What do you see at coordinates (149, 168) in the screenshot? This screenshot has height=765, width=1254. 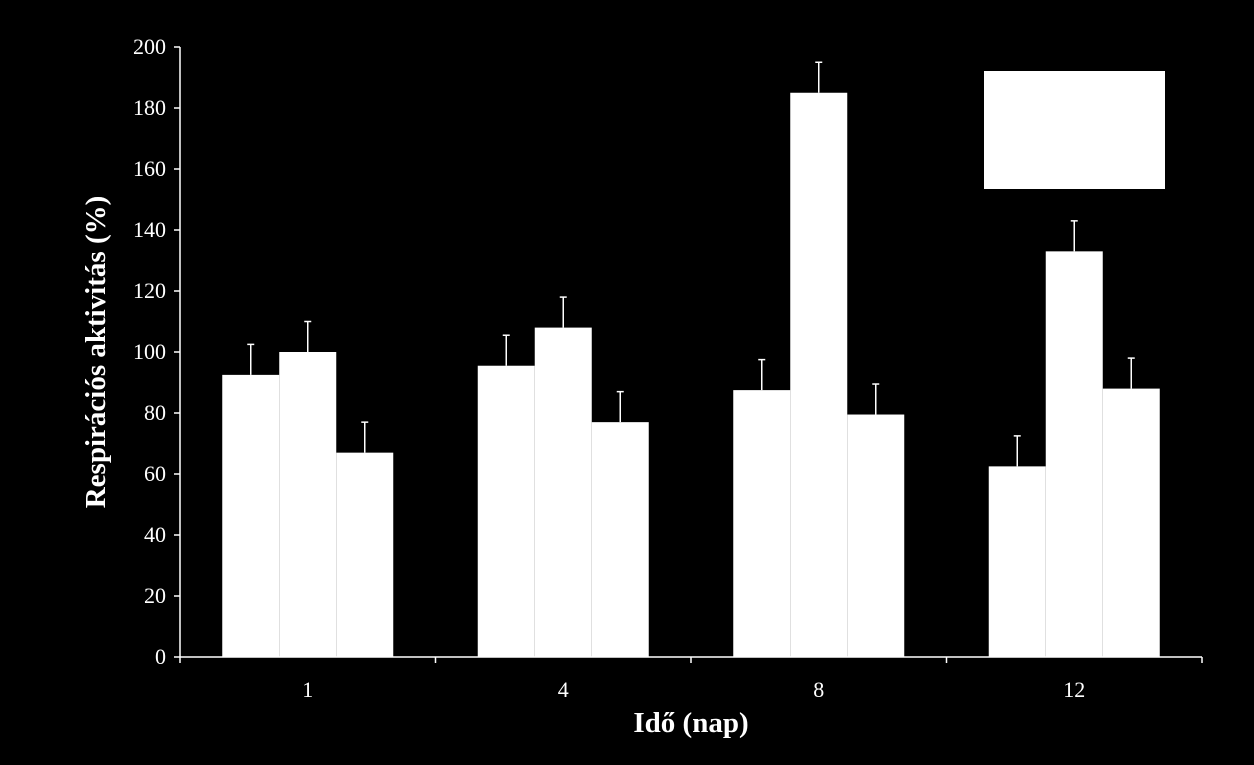 I see `y-tick-label: 160` at bounding box center [149, 168].